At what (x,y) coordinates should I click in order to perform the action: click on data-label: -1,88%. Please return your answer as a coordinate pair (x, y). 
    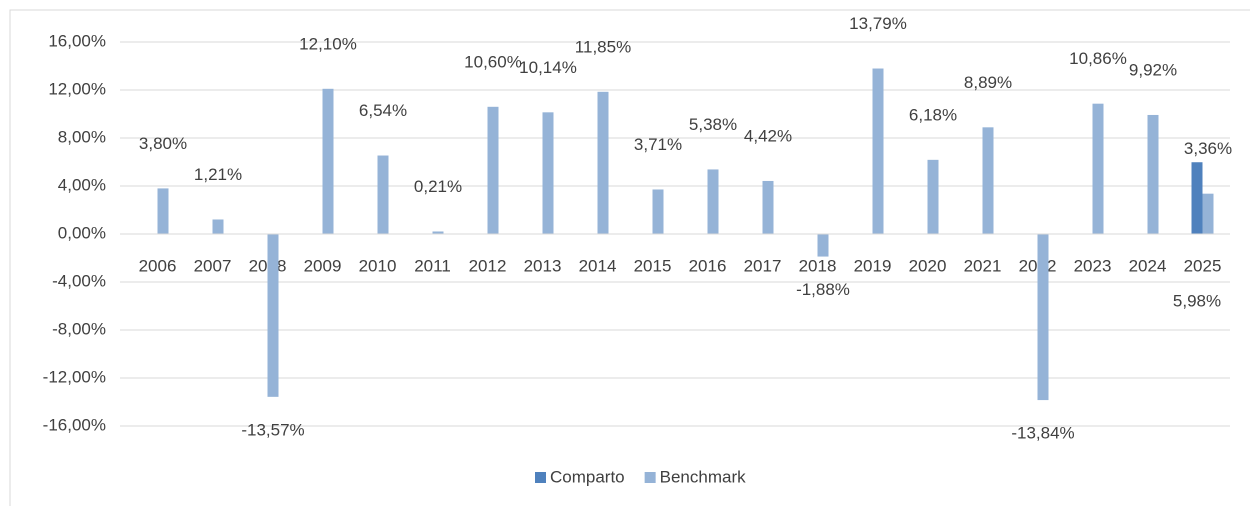
    Looking at the image, I should click on (823, 289).